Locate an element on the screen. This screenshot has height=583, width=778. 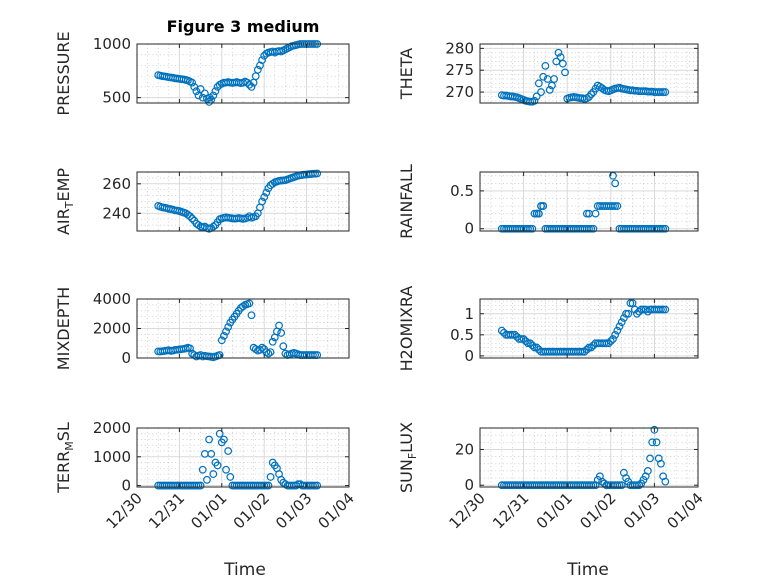
panel-6: 0 0.5 1 H2OMIXRA is located at coordinates (548, 328).